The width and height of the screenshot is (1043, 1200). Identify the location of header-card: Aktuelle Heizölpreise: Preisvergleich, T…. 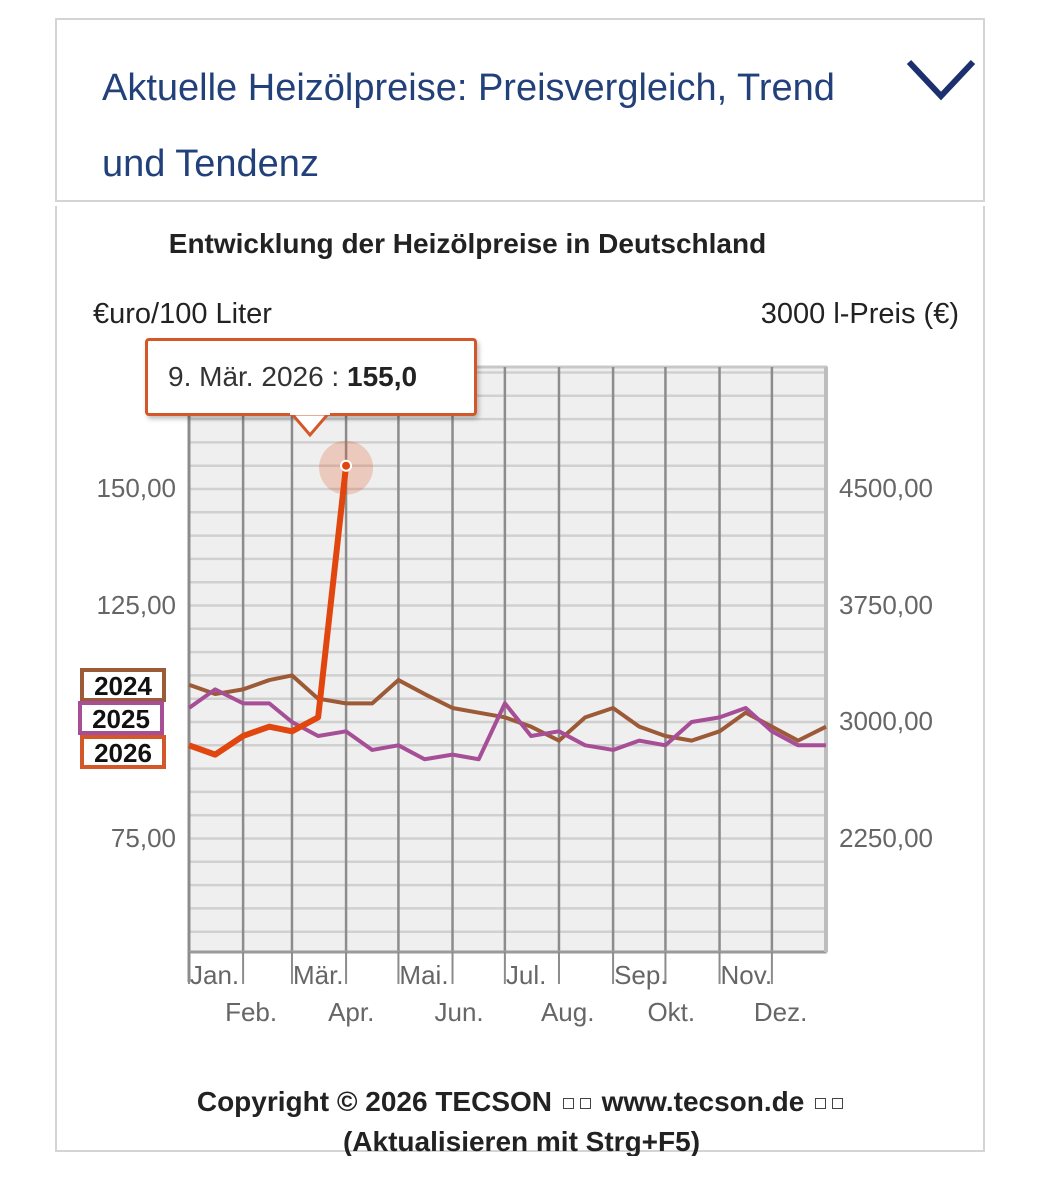
(520, 110).